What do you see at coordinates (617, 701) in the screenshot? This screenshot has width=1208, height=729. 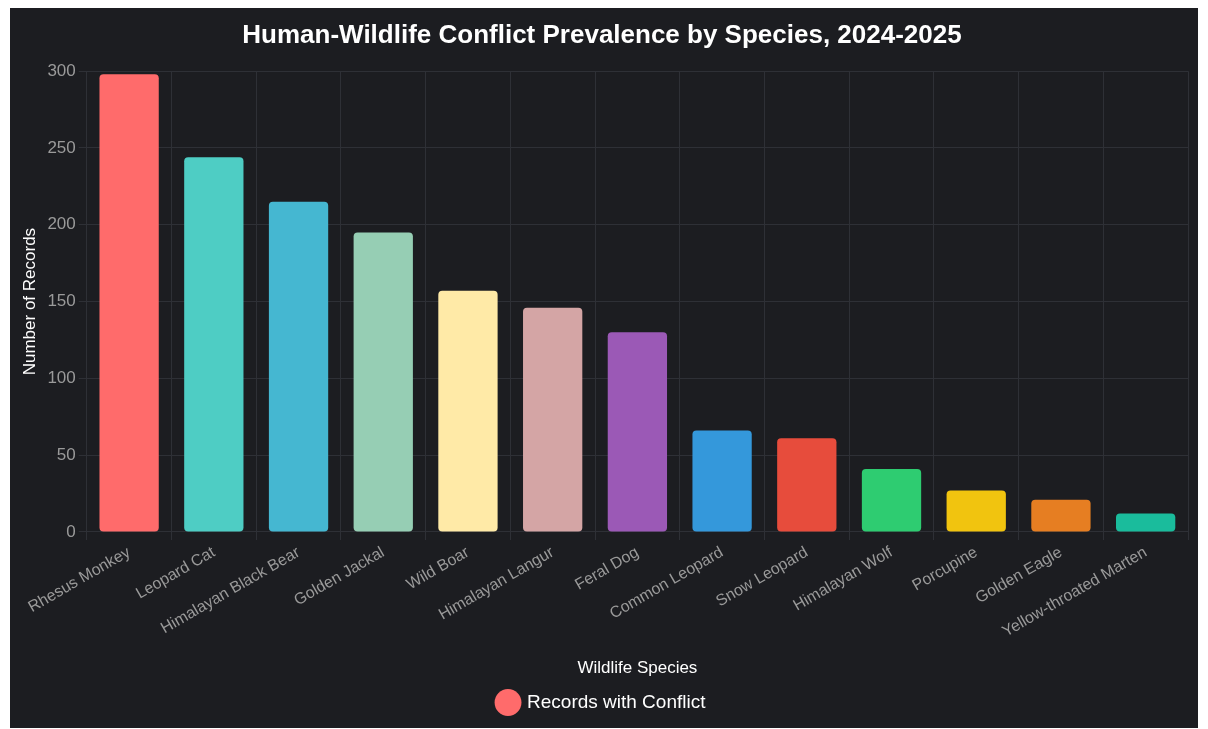 I see `legend-label: Records with Conflict` at bounding box center [617, 701].